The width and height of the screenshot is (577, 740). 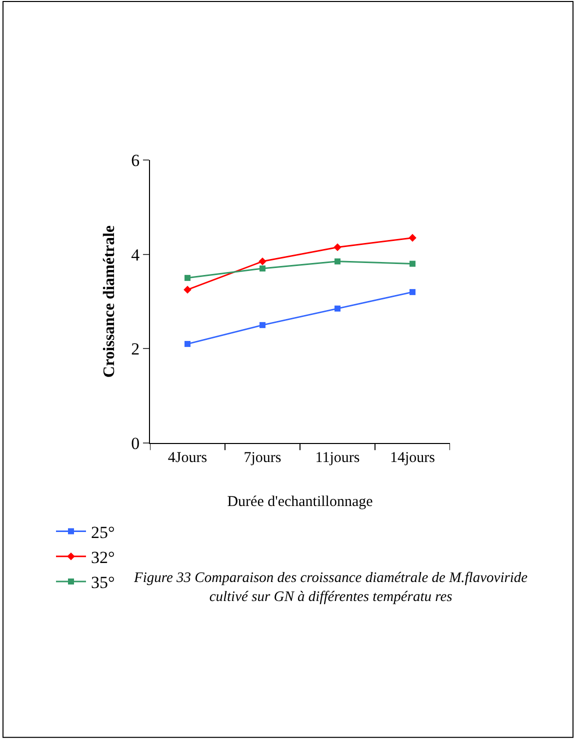 I want to click on x-tick-label: 7jours, so click(x=263, y=458).